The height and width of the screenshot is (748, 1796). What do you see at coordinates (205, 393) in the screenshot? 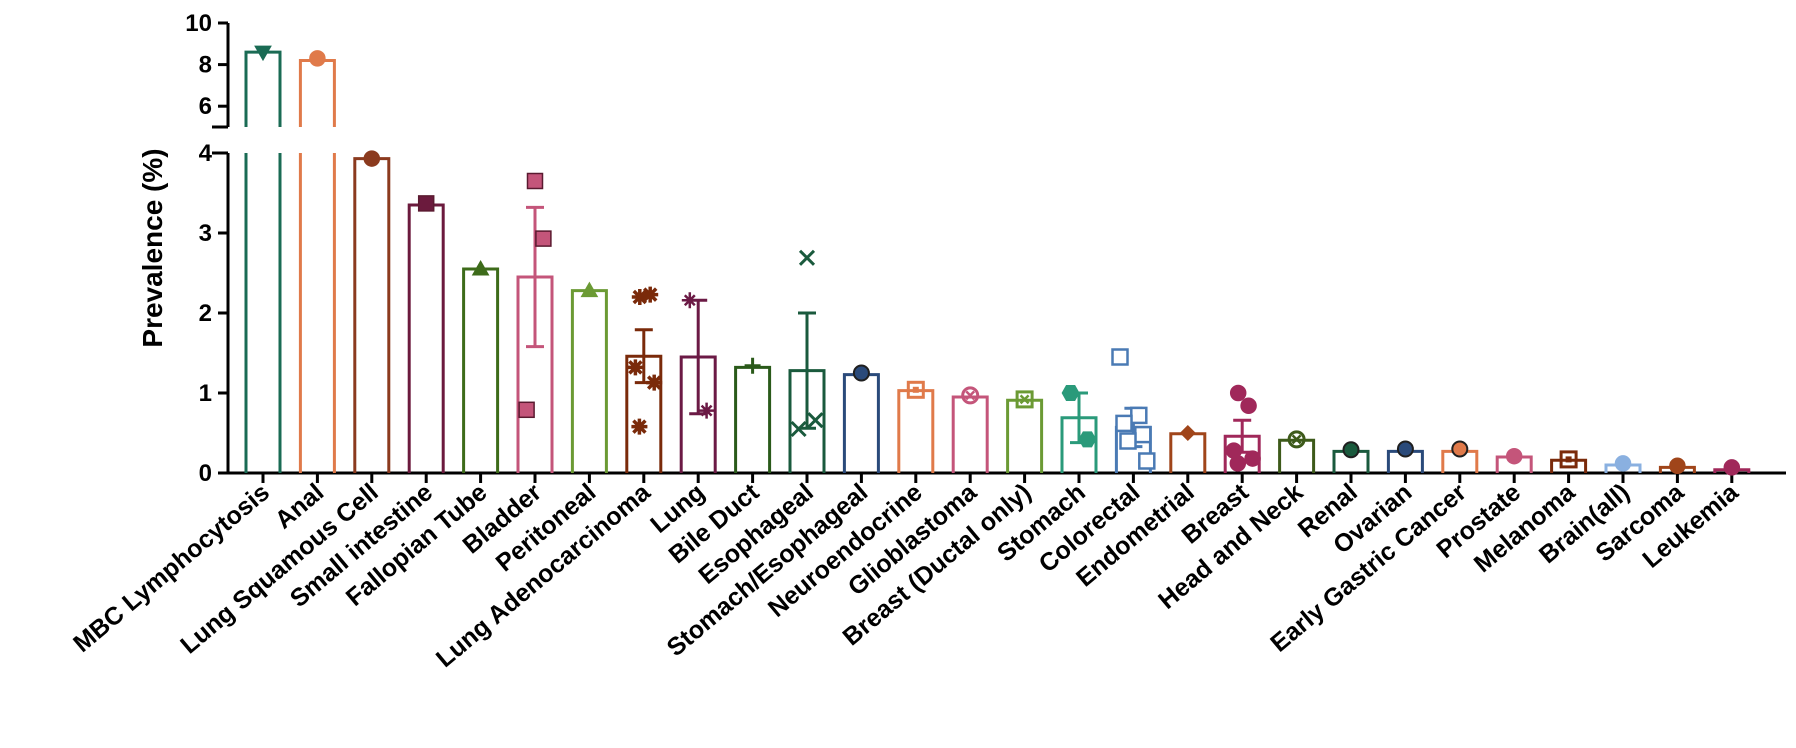
I see `y-tick-label: 1` at bounding box center [205, 393].